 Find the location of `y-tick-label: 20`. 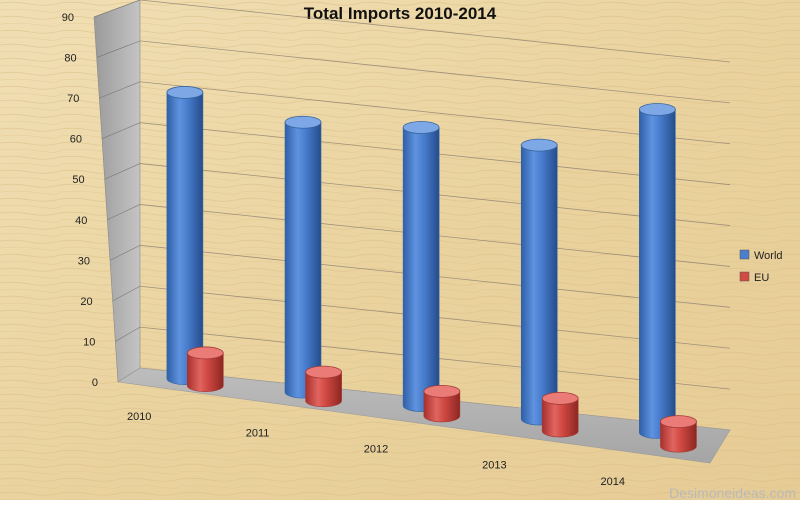

y-tick-label: 20 is located at coordinates (86, 302).